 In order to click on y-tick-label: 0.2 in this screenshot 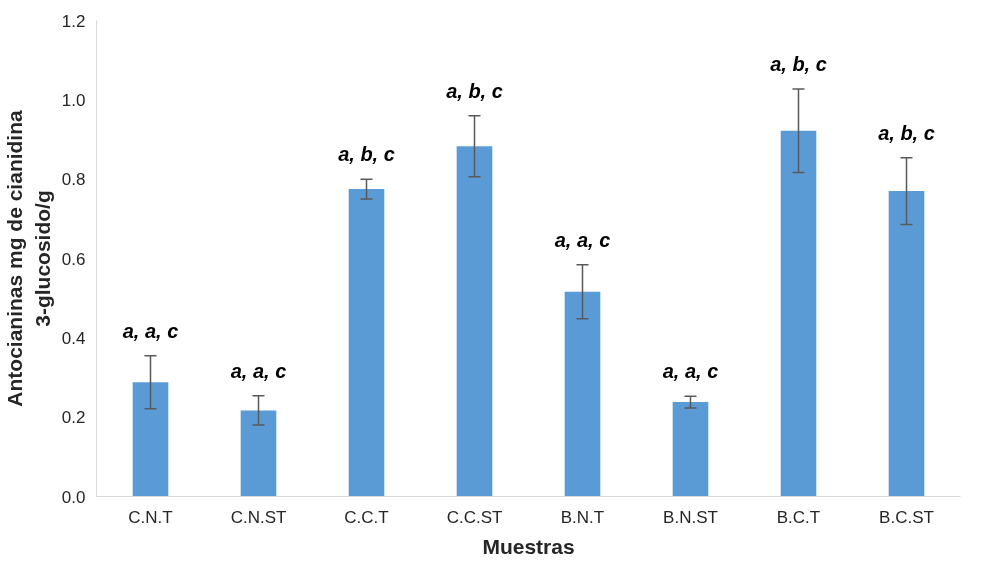, I will do `click(73, 418)`.